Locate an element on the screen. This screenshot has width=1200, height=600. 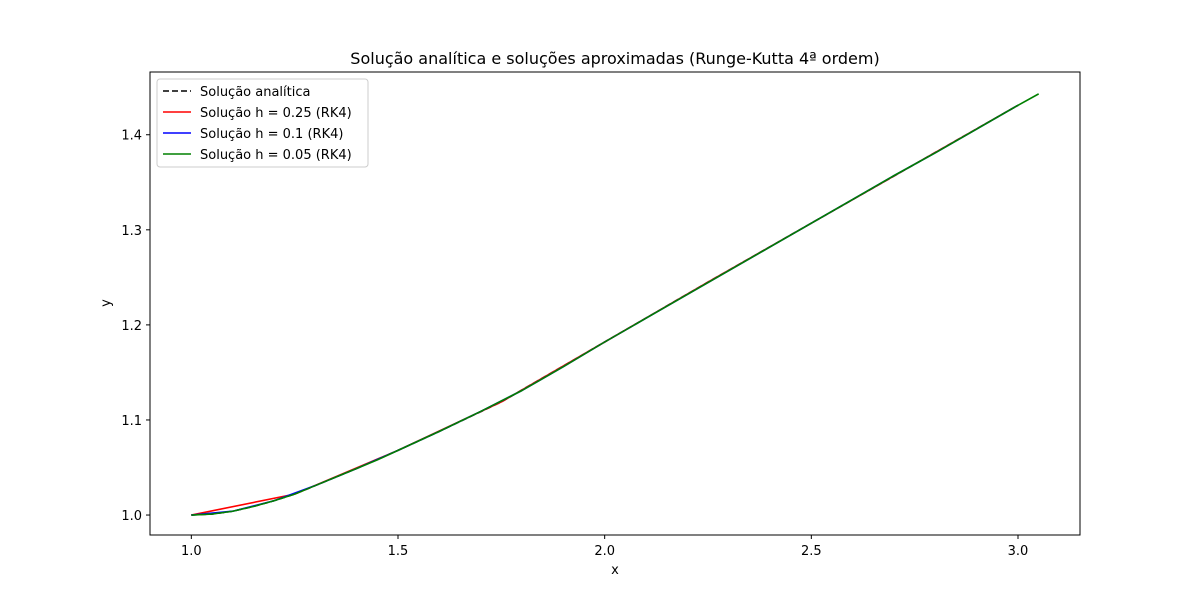
legend-label-solucao-h-0-1-rk4: Solução h = 0.1 (RK4) is located at coordinates (271, 134).